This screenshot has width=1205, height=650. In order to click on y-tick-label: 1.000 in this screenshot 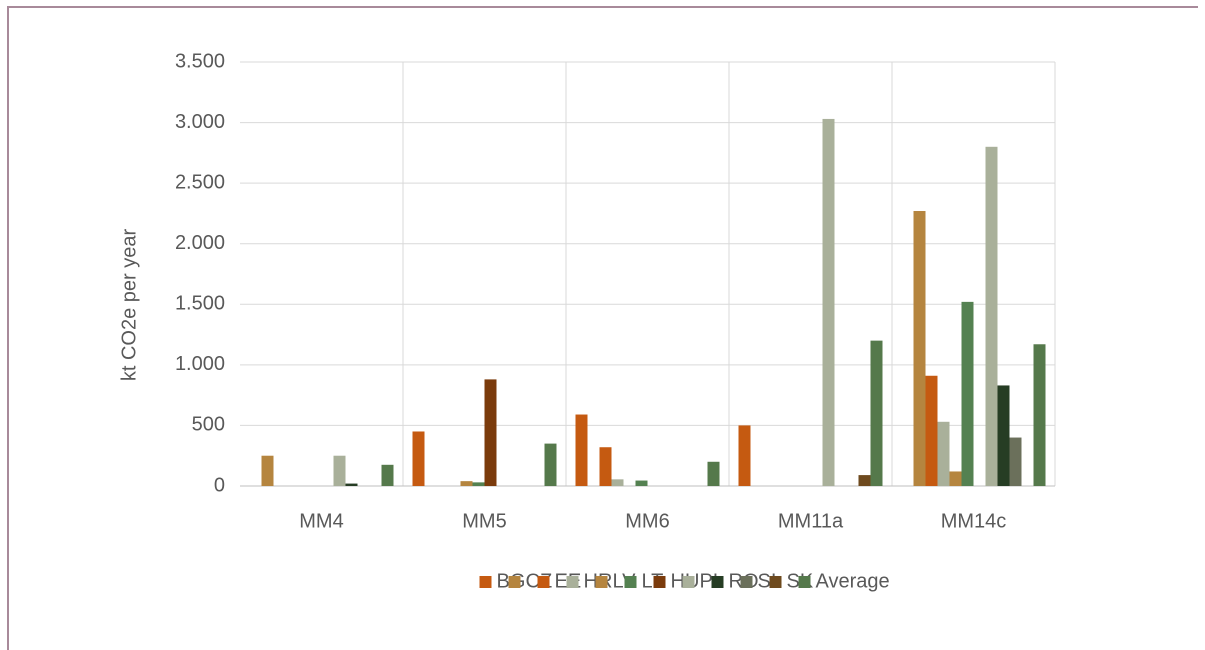, I will do `click(200, 364)`.